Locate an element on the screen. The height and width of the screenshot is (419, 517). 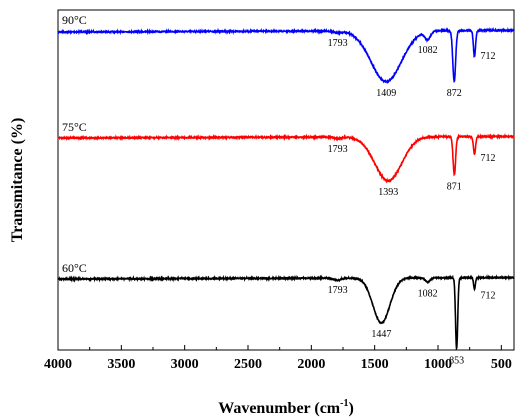
x-tick-label: 3500 is located at coordinates (121, 364).